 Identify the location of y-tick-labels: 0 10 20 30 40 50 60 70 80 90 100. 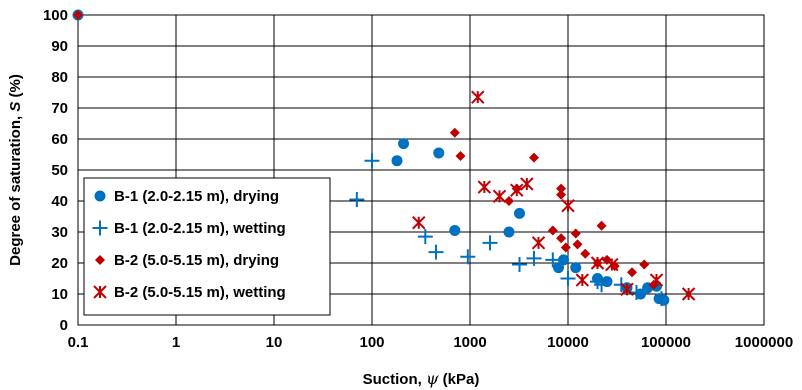
(55, 170).